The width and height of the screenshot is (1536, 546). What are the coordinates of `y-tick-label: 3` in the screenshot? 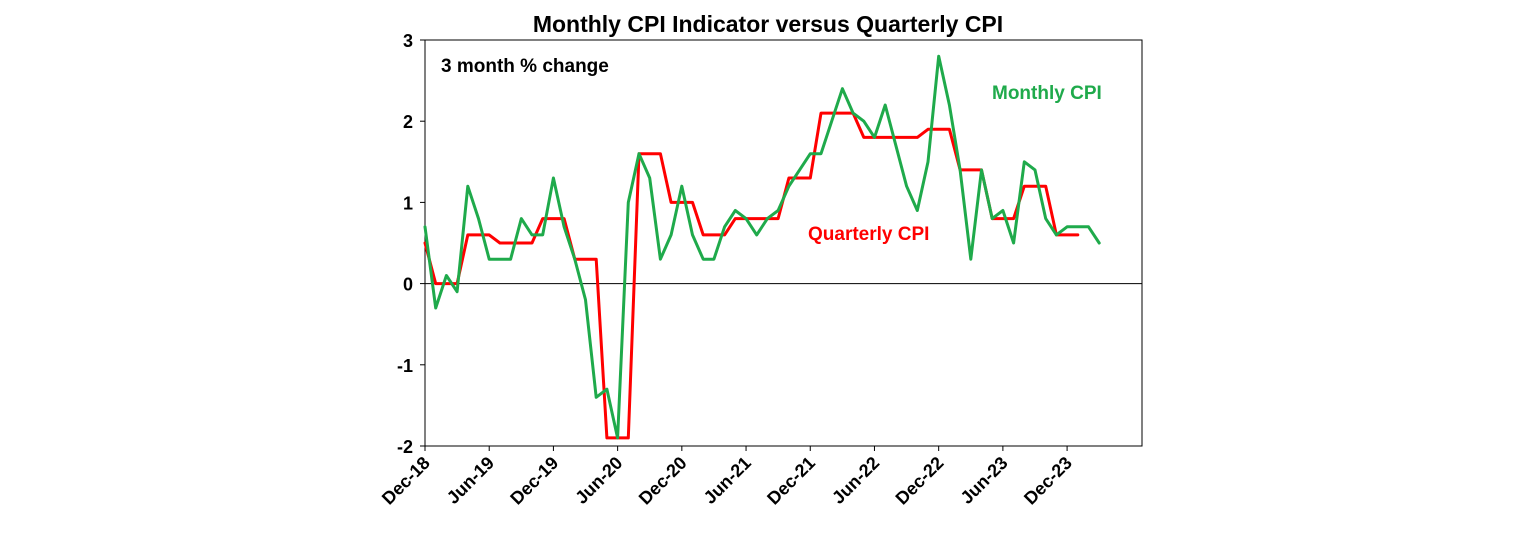 It's located at (408, 41).